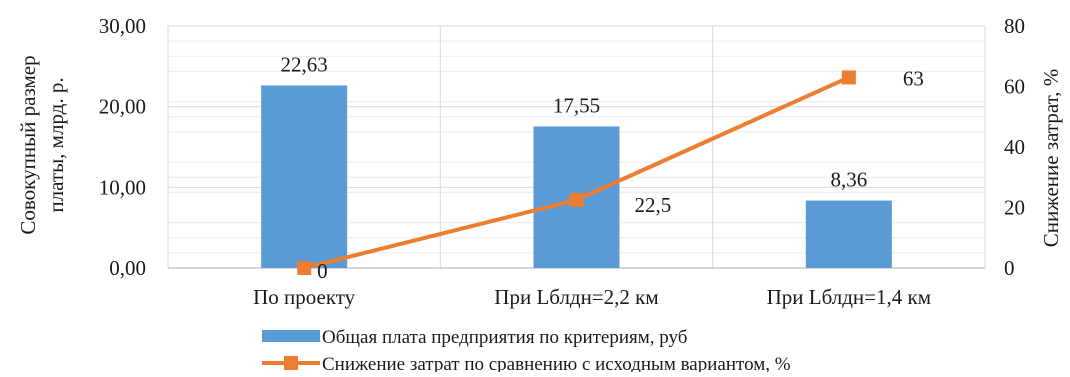  Describe the element at coordinates (1014, 208) in the screenshot. I see `y-right-tick-label: 20` at that location.